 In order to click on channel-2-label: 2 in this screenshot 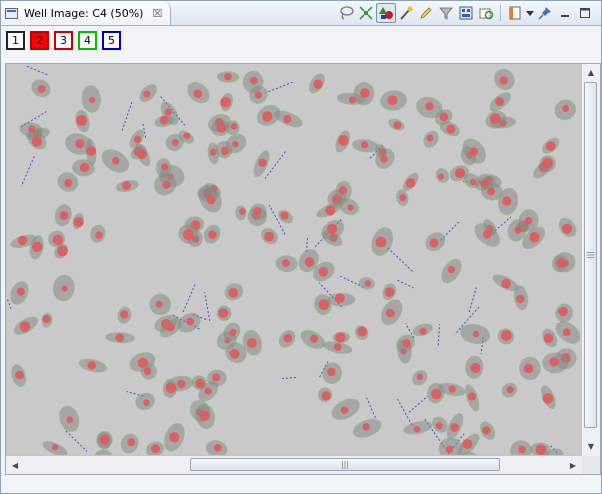, I will do `click(39, 40)`.